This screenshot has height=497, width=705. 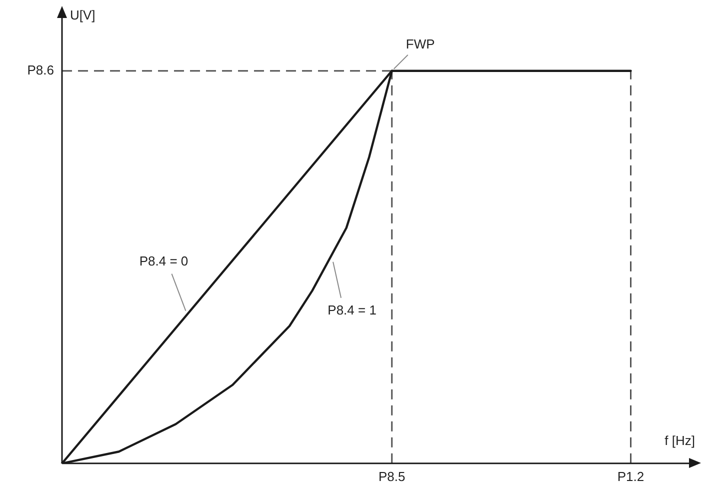 What do you see at coordinates (679, 440) in the screenshot?
I see `x-axis-title: f [Hz]` at bounding box center [679, 440].